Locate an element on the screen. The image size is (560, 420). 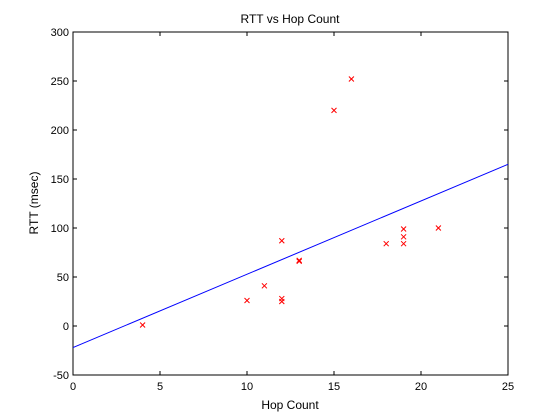
y-tick-label: 150 is located at coordinates (60, 180).